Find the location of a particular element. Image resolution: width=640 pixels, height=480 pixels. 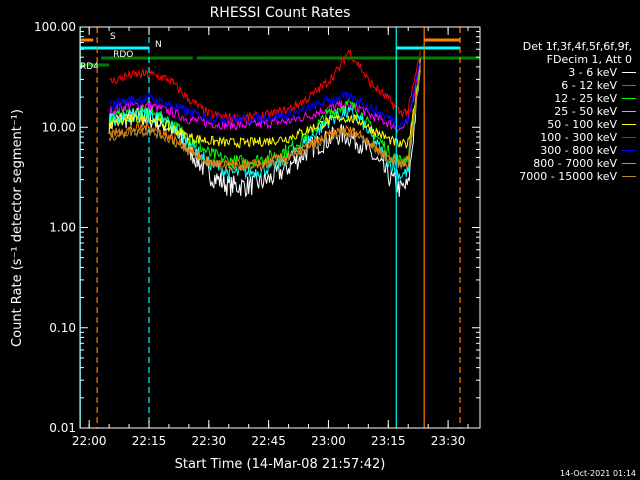

legend-label: 300 - 800 keV is located at coordinates (578, 150).